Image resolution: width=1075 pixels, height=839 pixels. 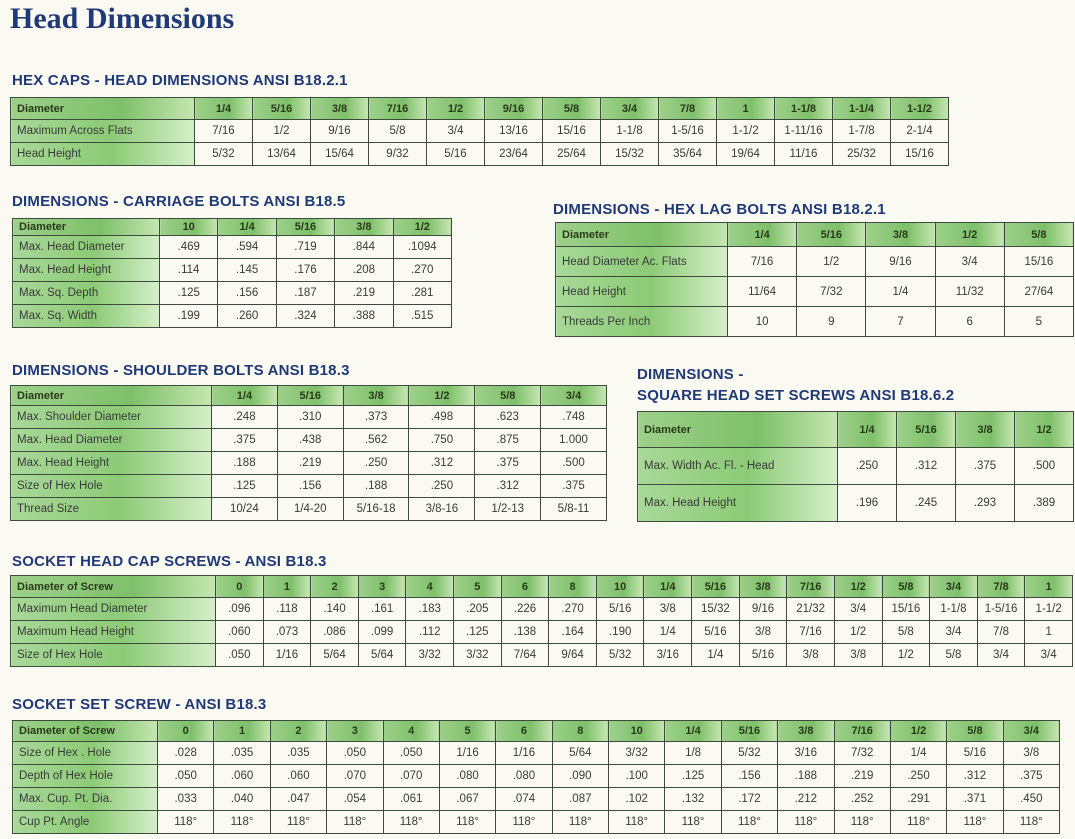 I want to click on carriage-bolts-header-row: Diameter 10 1/4 5/16 3/8 1/2, so click(x=232, y=227).